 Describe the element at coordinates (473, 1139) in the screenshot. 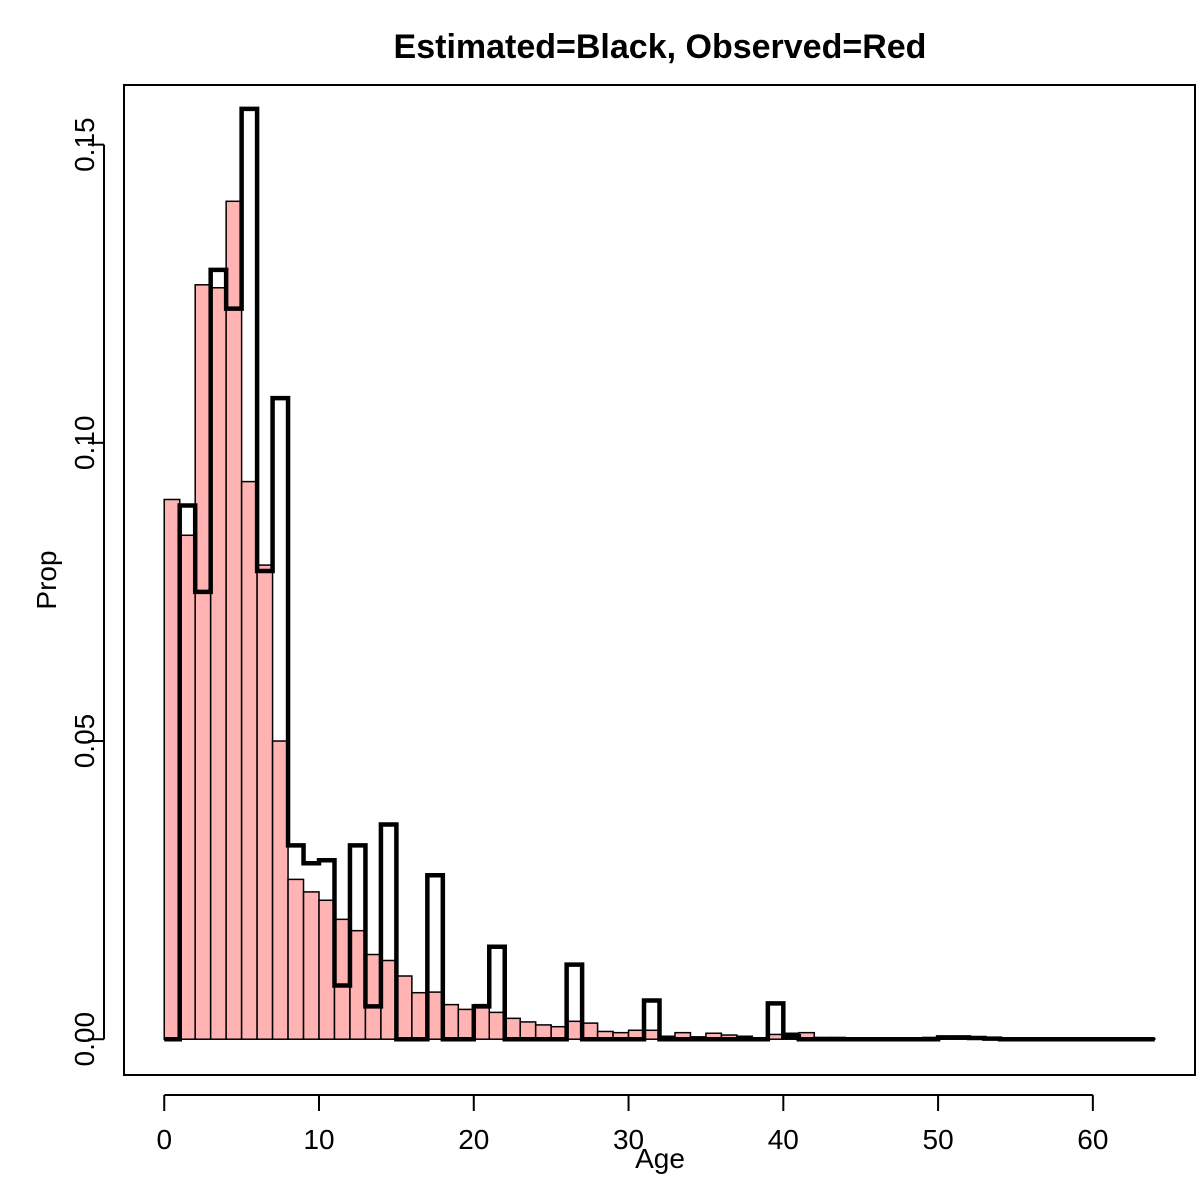

I see `x-tick-label: 20` at that location.